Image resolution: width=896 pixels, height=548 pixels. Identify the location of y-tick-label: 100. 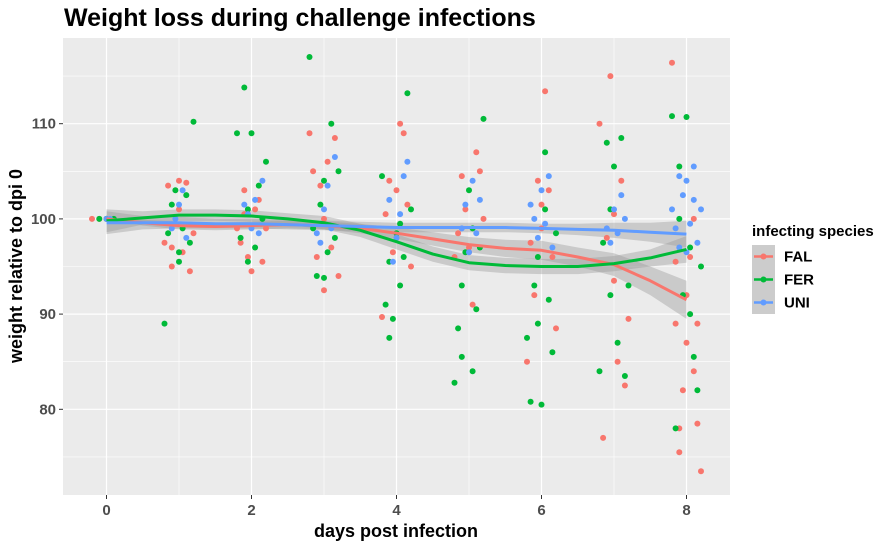
(43, 219).